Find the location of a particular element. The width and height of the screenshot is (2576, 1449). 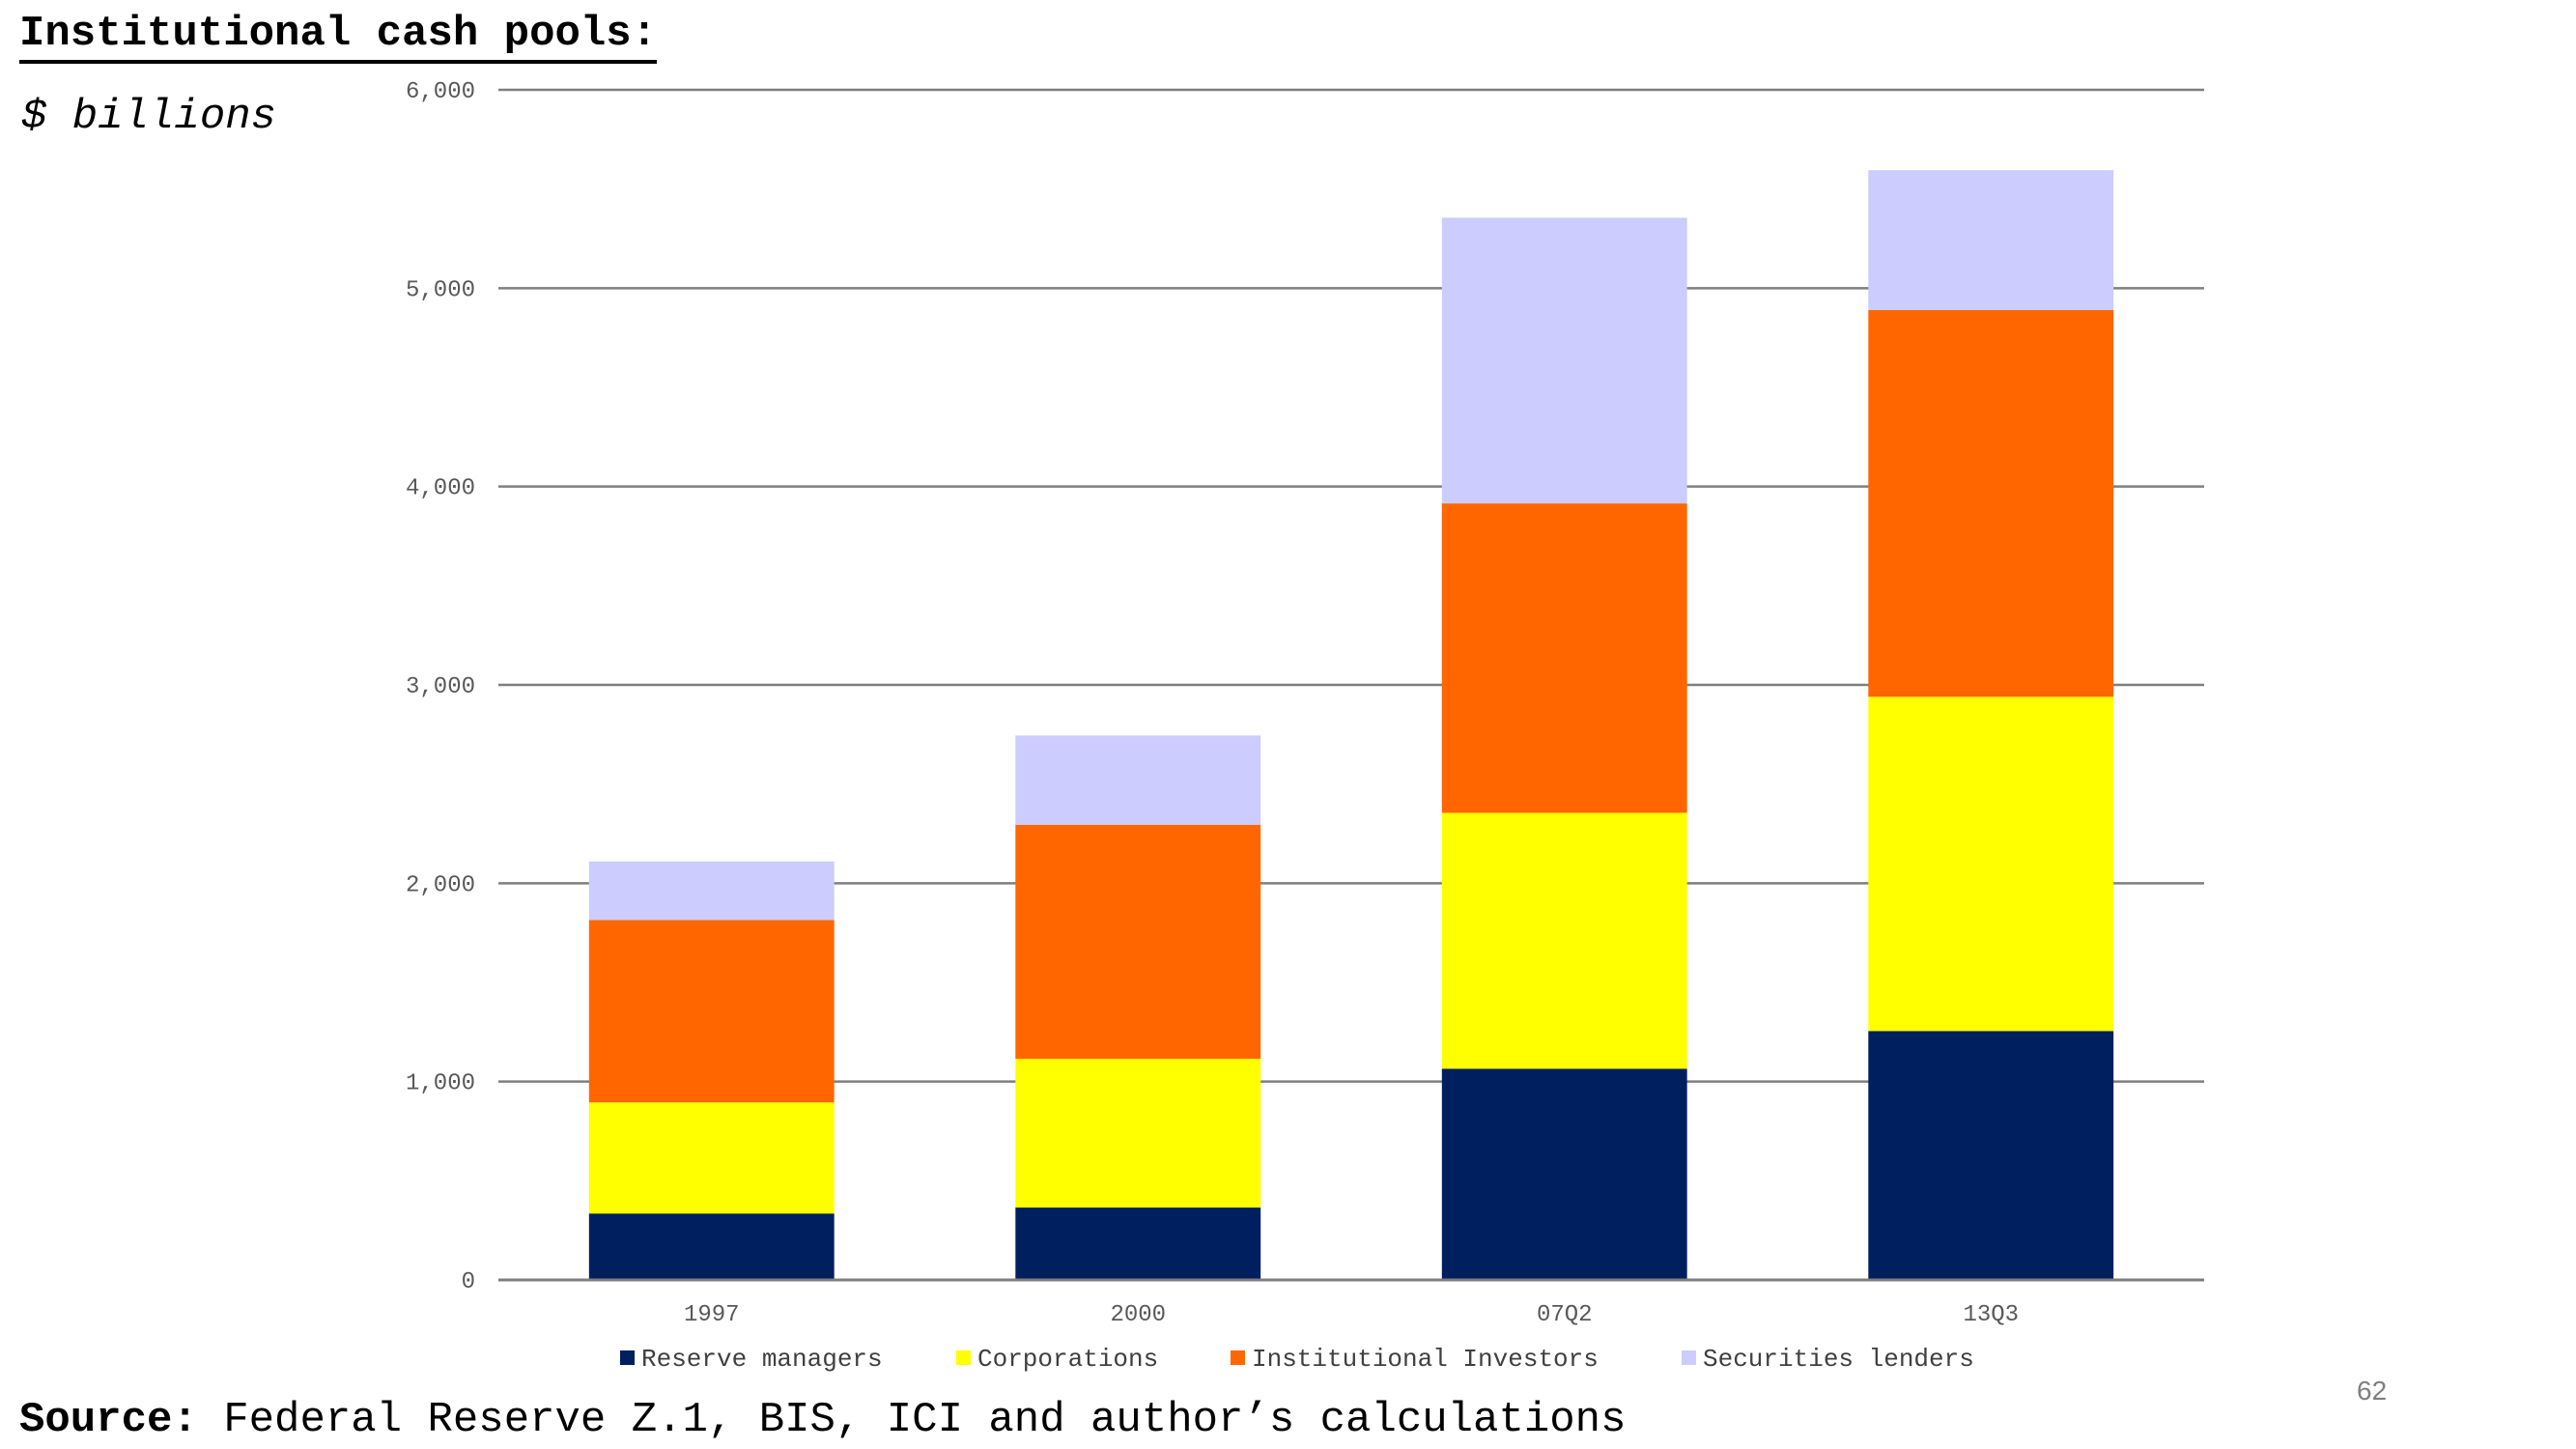

bar-securities-lenders-13Q3 is located at coordinates (1991, 240).